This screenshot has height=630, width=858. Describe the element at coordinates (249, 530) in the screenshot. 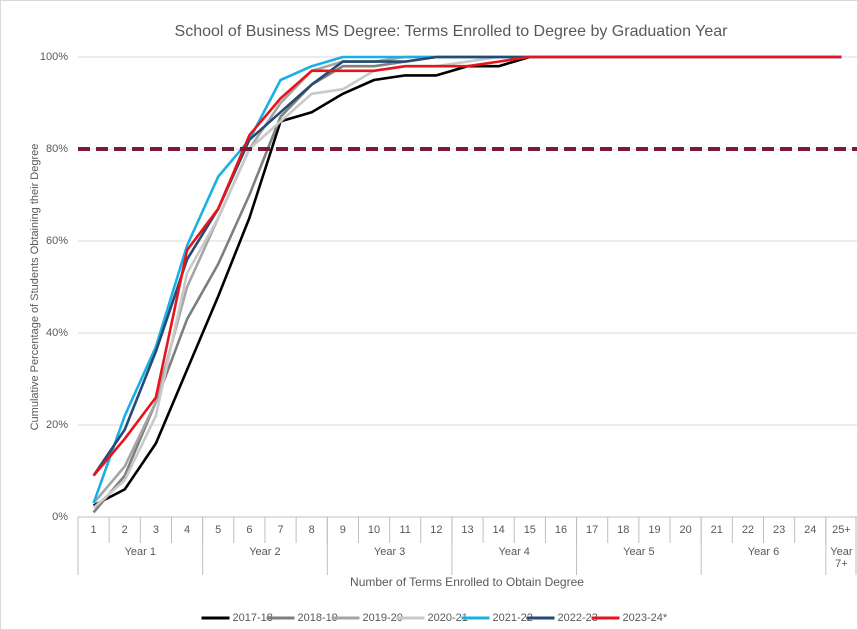

I see `x-tick-label: 6` at that location.